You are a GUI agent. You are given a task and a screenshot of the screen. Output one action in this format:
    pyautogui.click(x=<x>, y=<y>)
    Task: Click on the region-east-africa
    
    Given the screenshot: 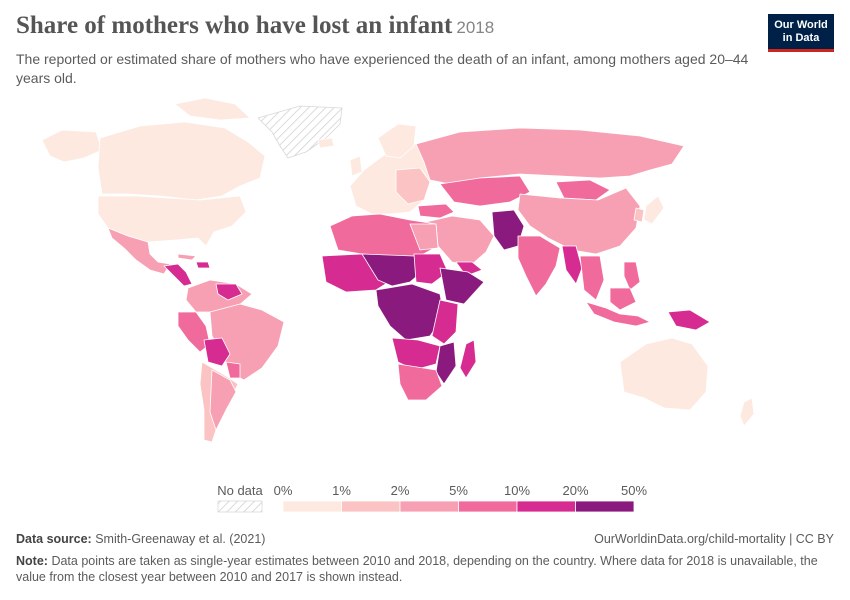 What is the action you would take?
    pyautogui.click(x=445, y=322)
    